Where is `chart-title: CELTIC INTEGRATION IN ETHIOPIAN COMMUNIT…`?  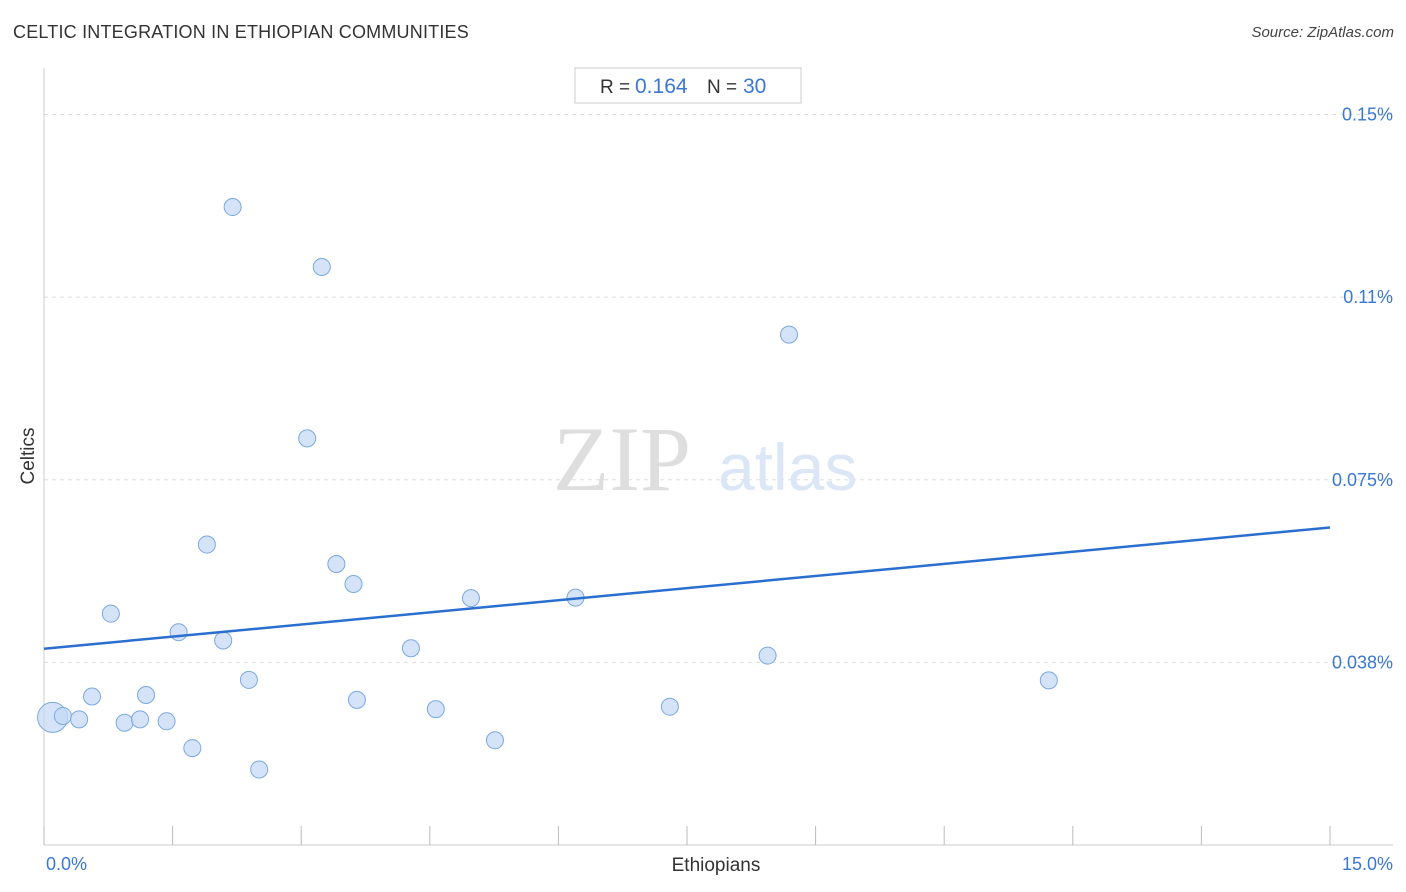
chart-title: CELTIC INTEGRATION IN ETHIOPIAN COMMUNIT… is located at coordinates (241, 32).